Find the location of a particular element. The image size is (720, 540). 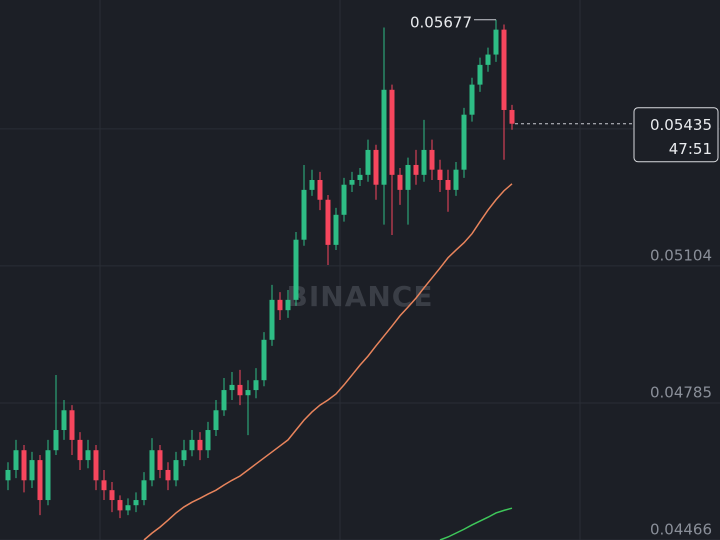

countdown-label: 47:51 is located at coordinates (690, 149).